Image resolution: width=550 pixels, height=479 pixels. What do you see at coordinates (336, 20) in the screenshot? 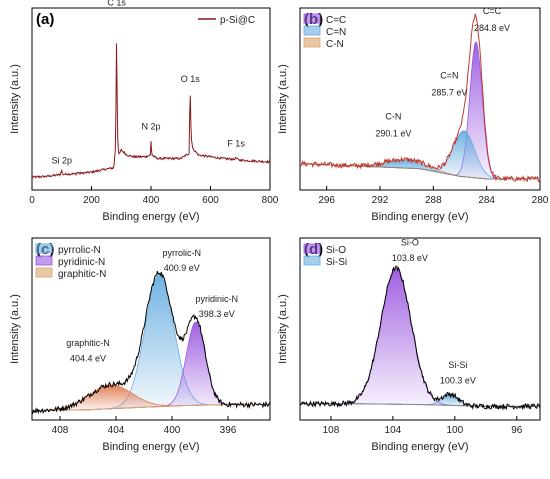
I see `legend-label: C=C` at bounding box center [336, 20].